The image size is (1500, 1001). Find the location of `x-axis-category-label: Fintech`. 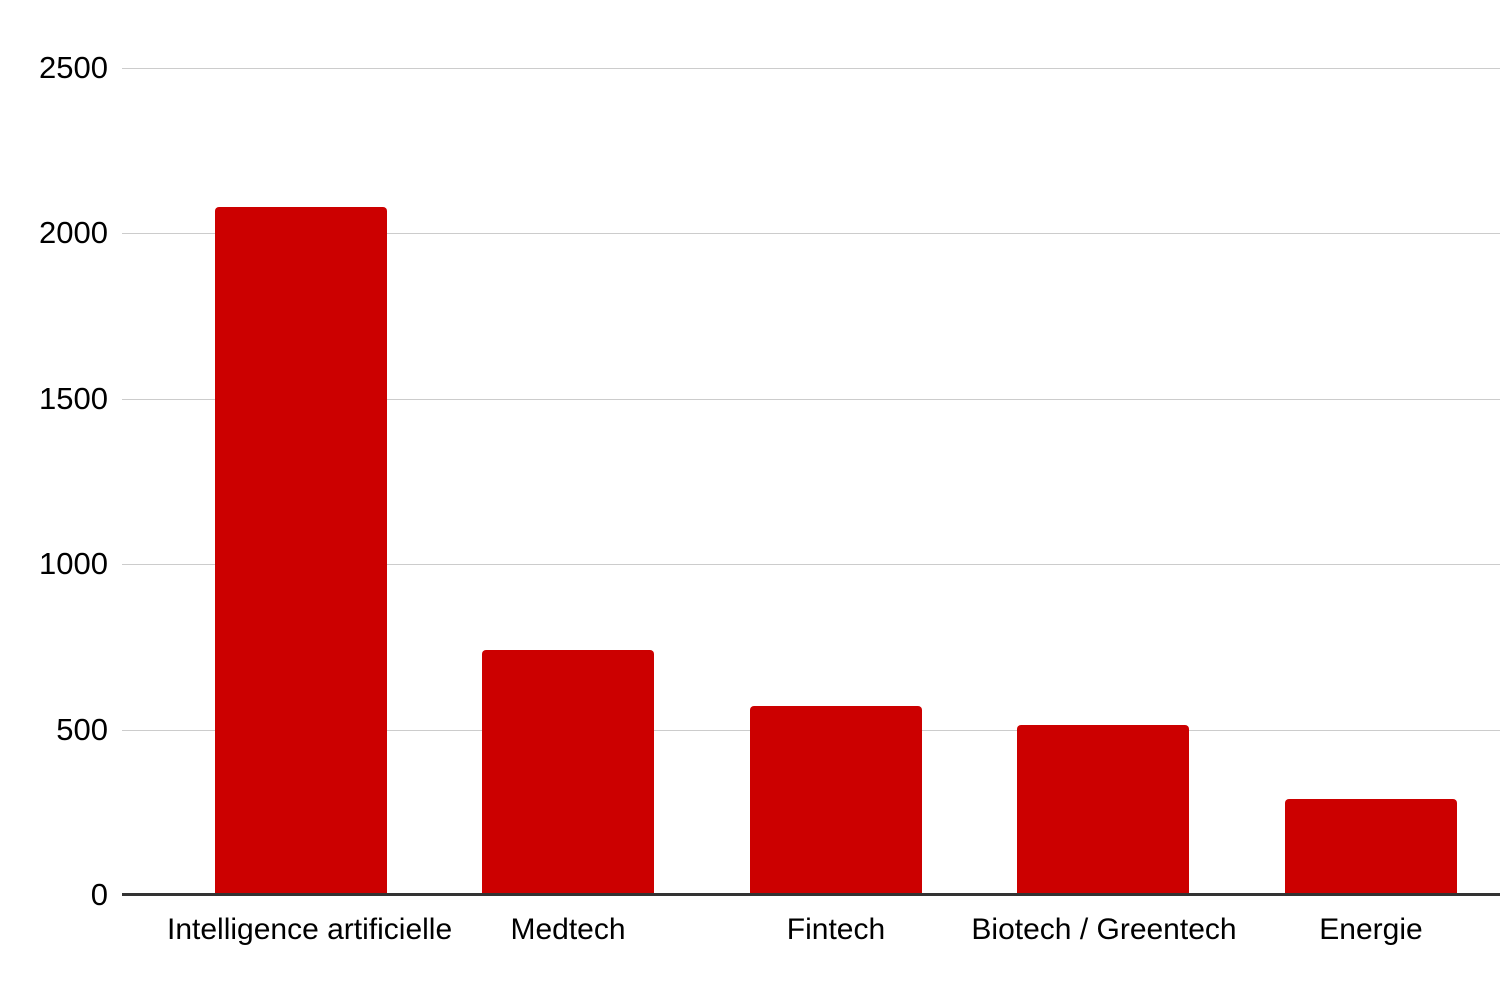

x-axis-category-label: Fintech is located at coordinates (836, 929).